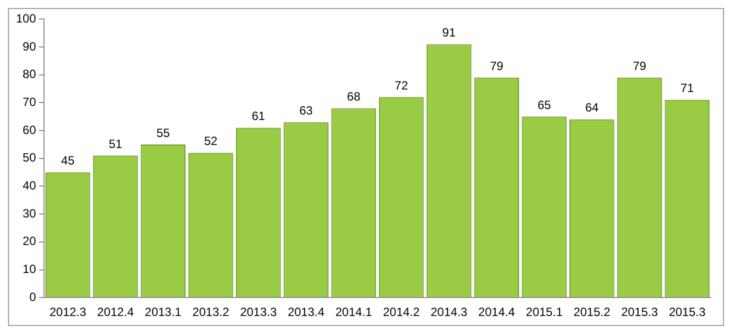 The image size is (730, 332). I want to click on x-tick-label: 2013.4, so click(306, 312).